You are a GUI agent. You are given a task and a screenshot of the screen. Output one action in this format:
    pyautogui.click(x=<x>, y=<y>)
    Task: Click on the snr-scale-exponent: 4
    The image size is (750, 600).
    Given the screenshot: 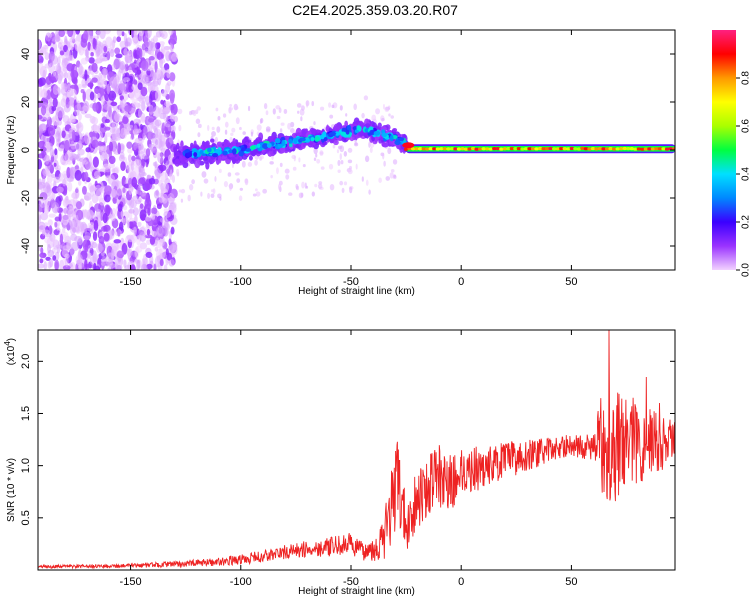 What is the action you would take?
    pyautogui.click(x=7, y=343)
    